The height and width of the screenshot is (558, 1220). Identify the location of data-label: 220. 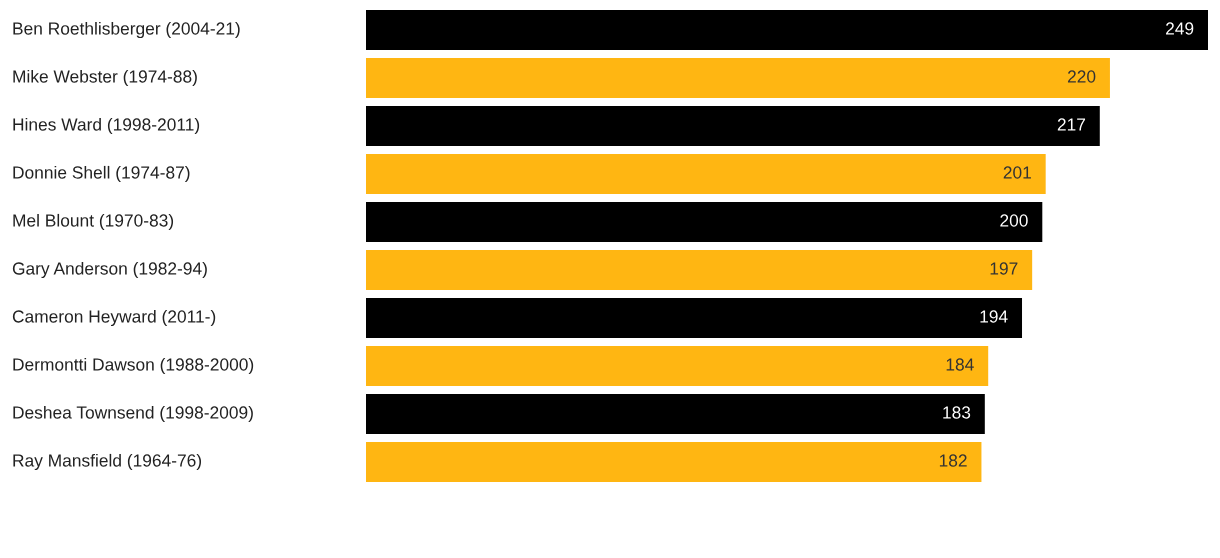
(1081, 76).